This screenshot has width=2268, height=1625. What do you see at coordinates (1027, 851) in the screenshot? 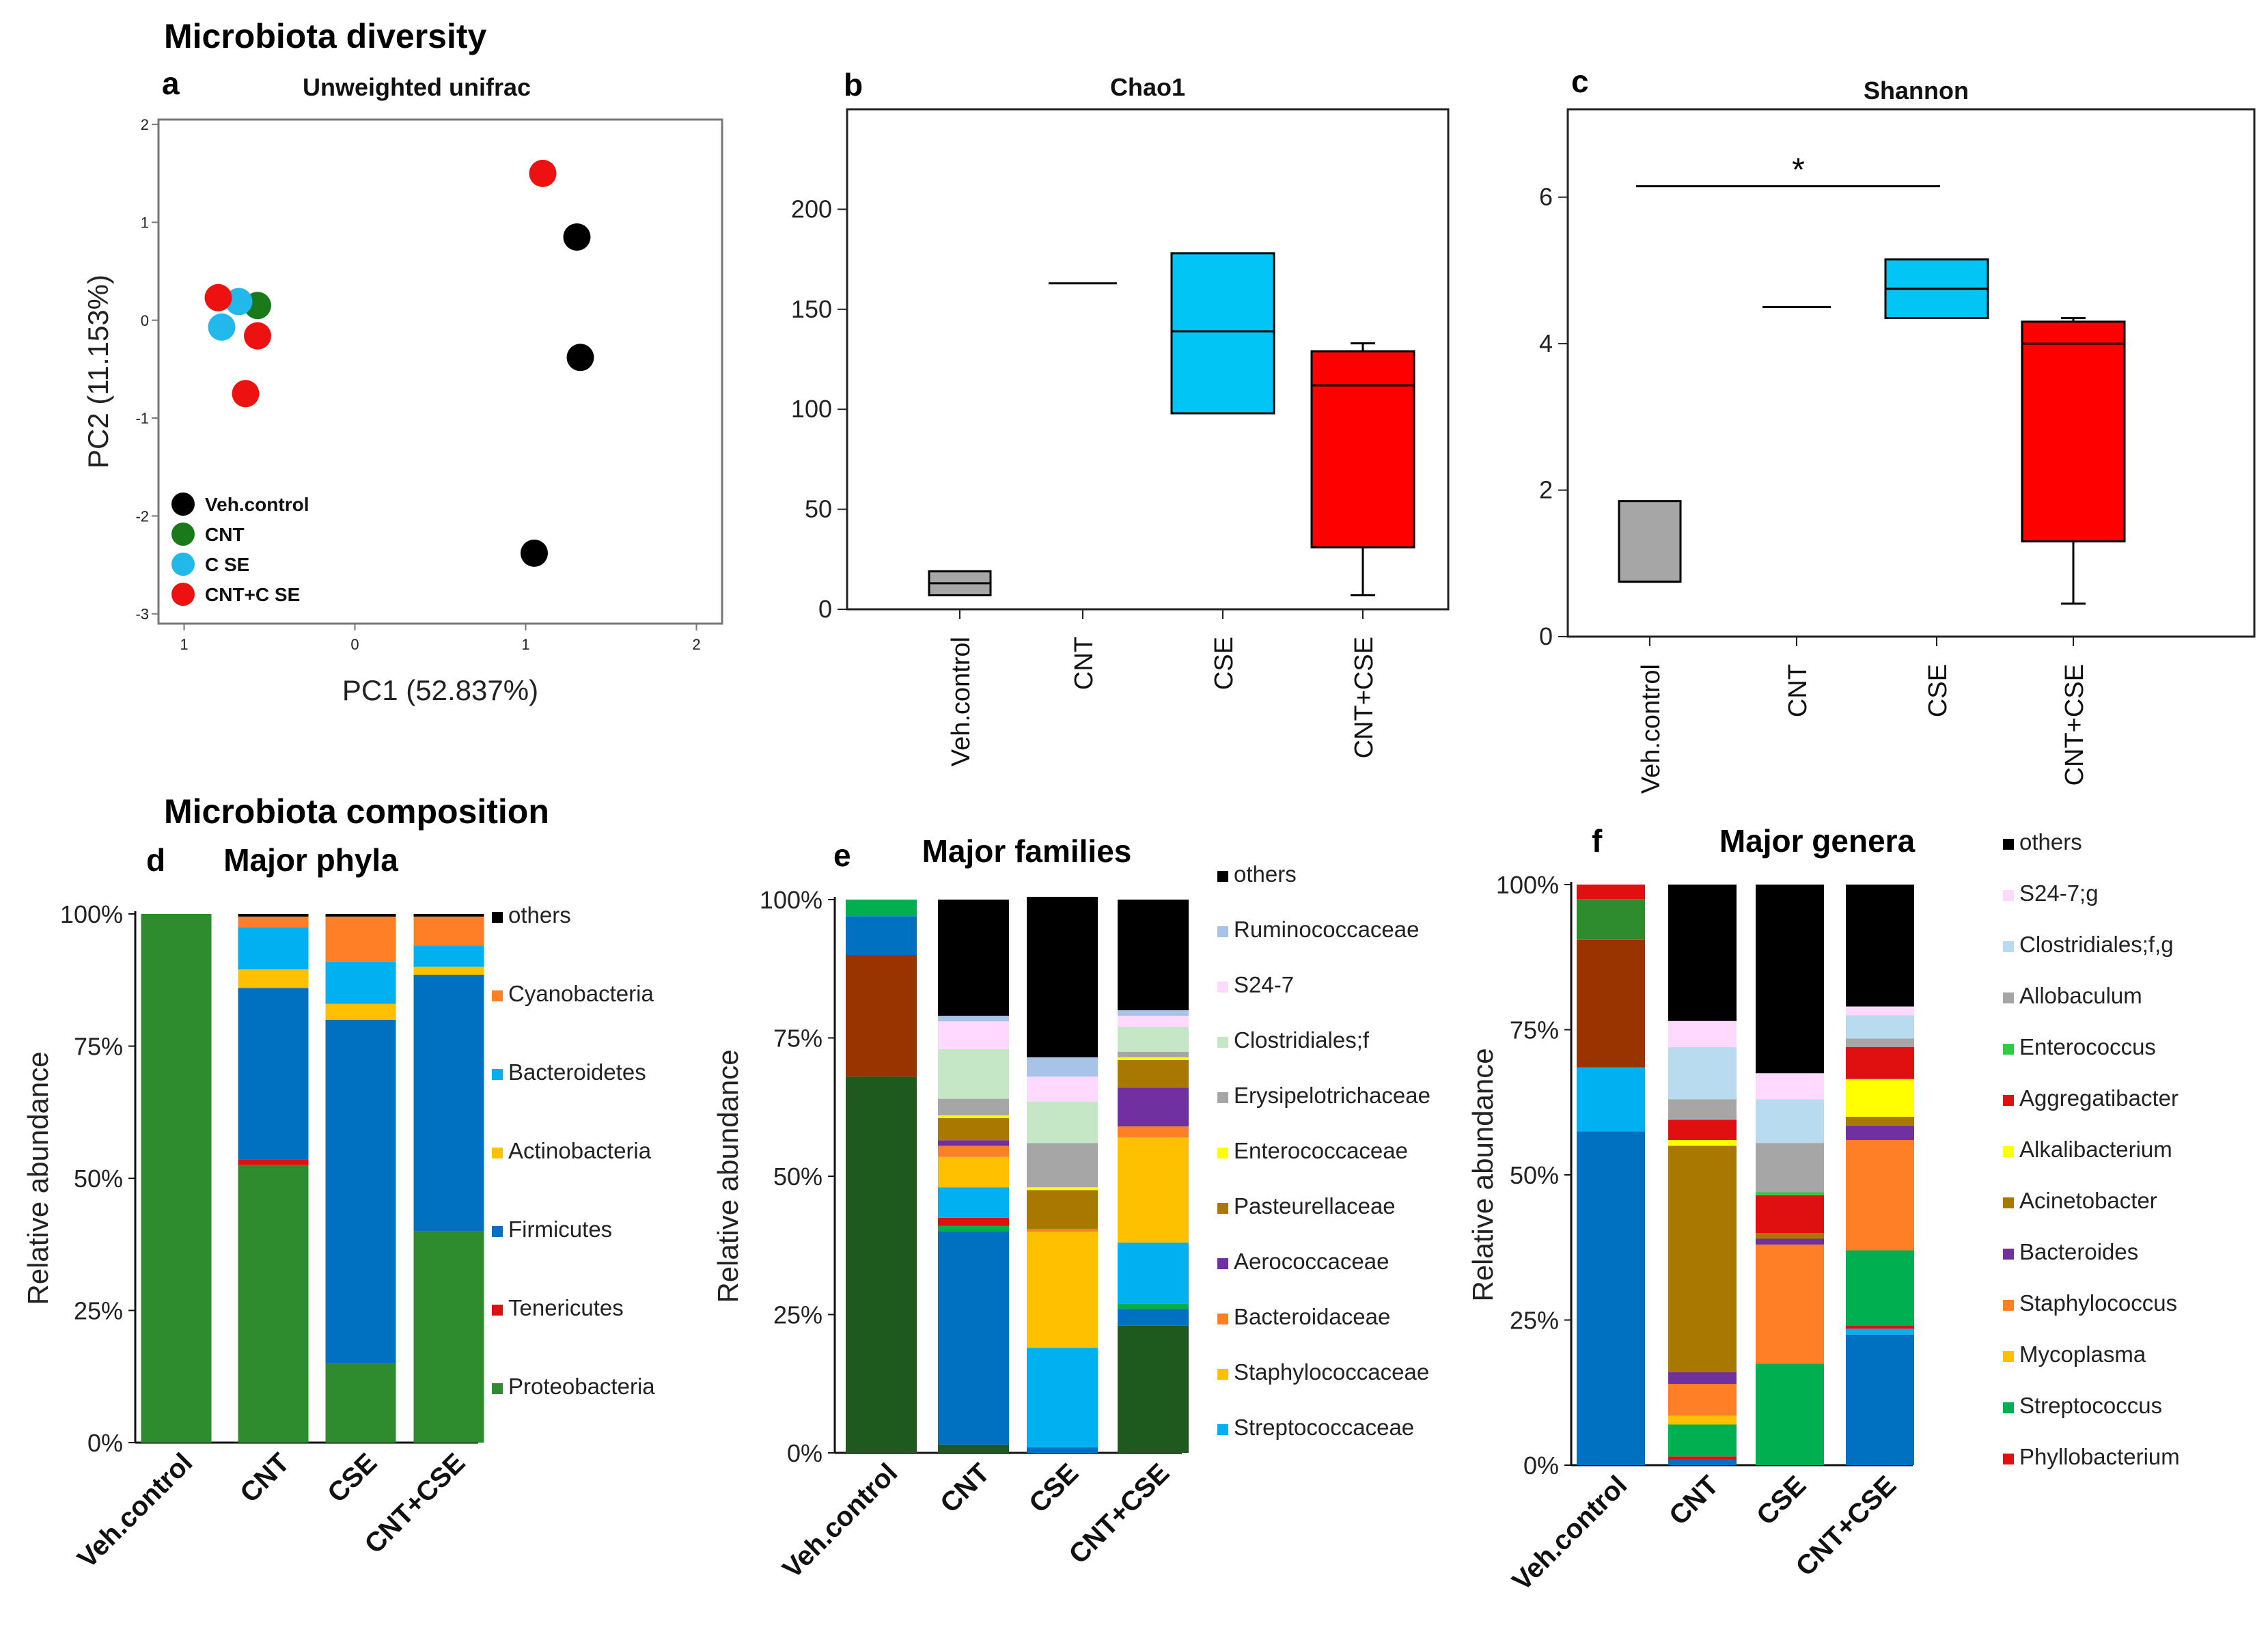
I see `chart-title-e: Major families` at bounding box center [1027, 851].